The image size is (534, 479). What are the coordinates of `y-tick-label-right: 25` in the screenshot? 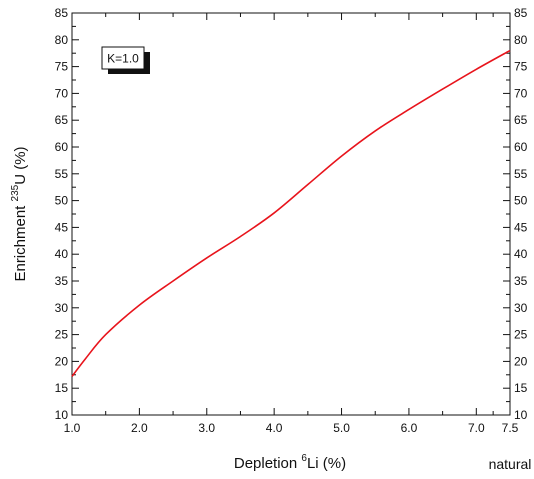 It's located at (521, 335).